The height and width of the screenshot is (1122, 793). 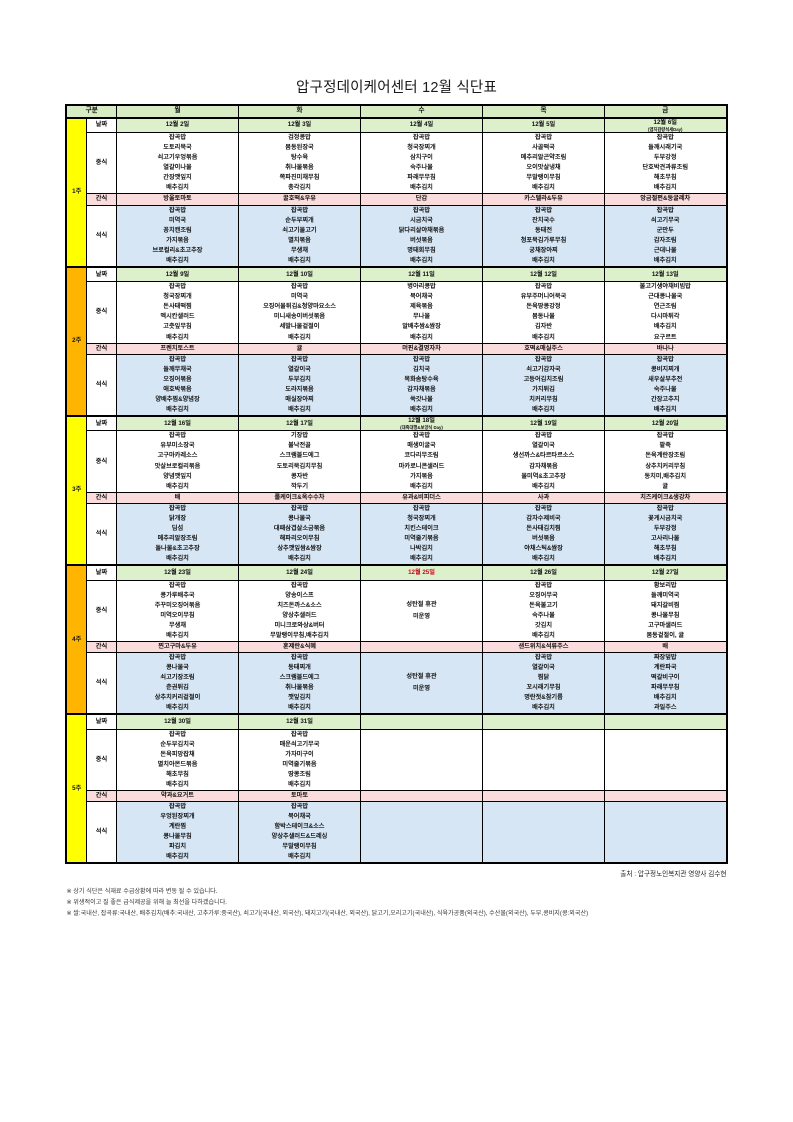 I want to click on lunch-cell: 기장밥 불낙전골 스크램블드에그 도토리묵김치무침 콩자반 깍두기, so click(x=299, y=461).